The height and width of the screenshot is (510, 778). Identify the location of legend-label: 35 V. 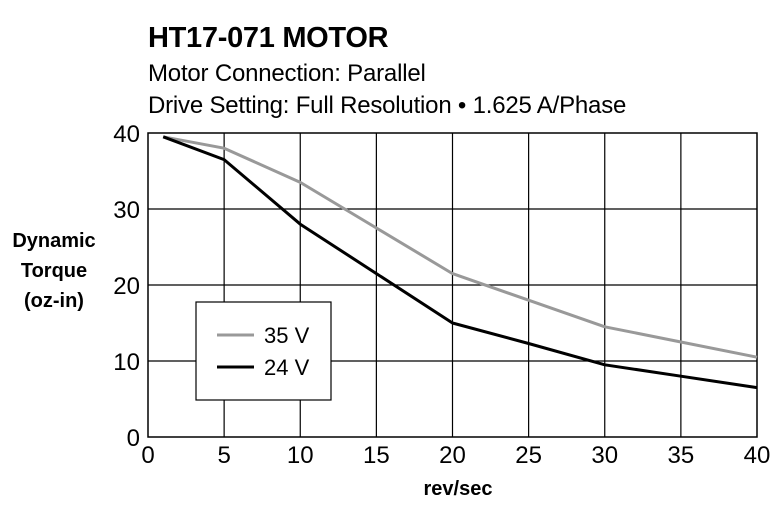
(287, 335).